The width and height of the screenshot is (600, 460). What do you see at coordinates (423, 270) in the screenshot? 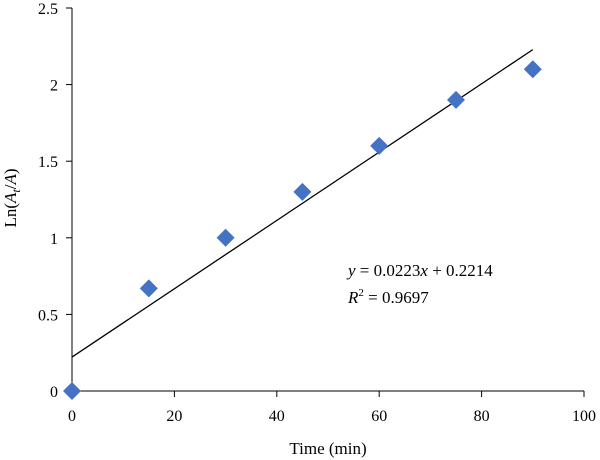
I see `equation-x-var: x` at bounding box center [423, 270].